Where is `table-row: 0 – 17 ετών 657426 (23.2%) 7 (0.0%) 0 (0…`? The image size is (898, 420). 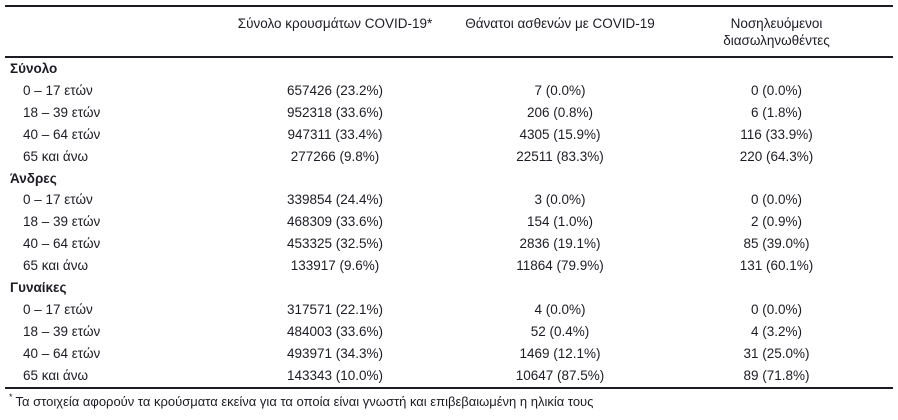
table-row: 0 – 17 ετών 657426 (23.2%) 7 (0.0%) 0 (0… is located at coordinates (449, 91).